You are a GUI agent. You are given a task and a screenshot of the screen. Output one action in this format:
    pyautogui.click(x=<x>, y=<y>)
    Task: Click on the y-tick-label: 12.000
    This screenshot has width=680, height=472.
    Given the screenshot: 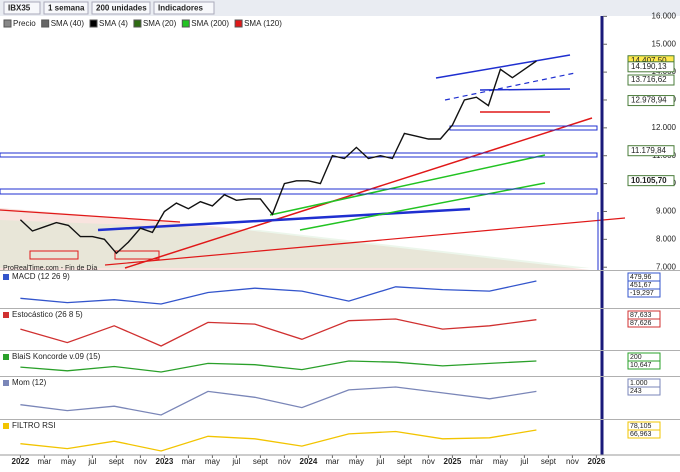 What is the action you would take?
    pyautogui.click(x=664, y=127)
    